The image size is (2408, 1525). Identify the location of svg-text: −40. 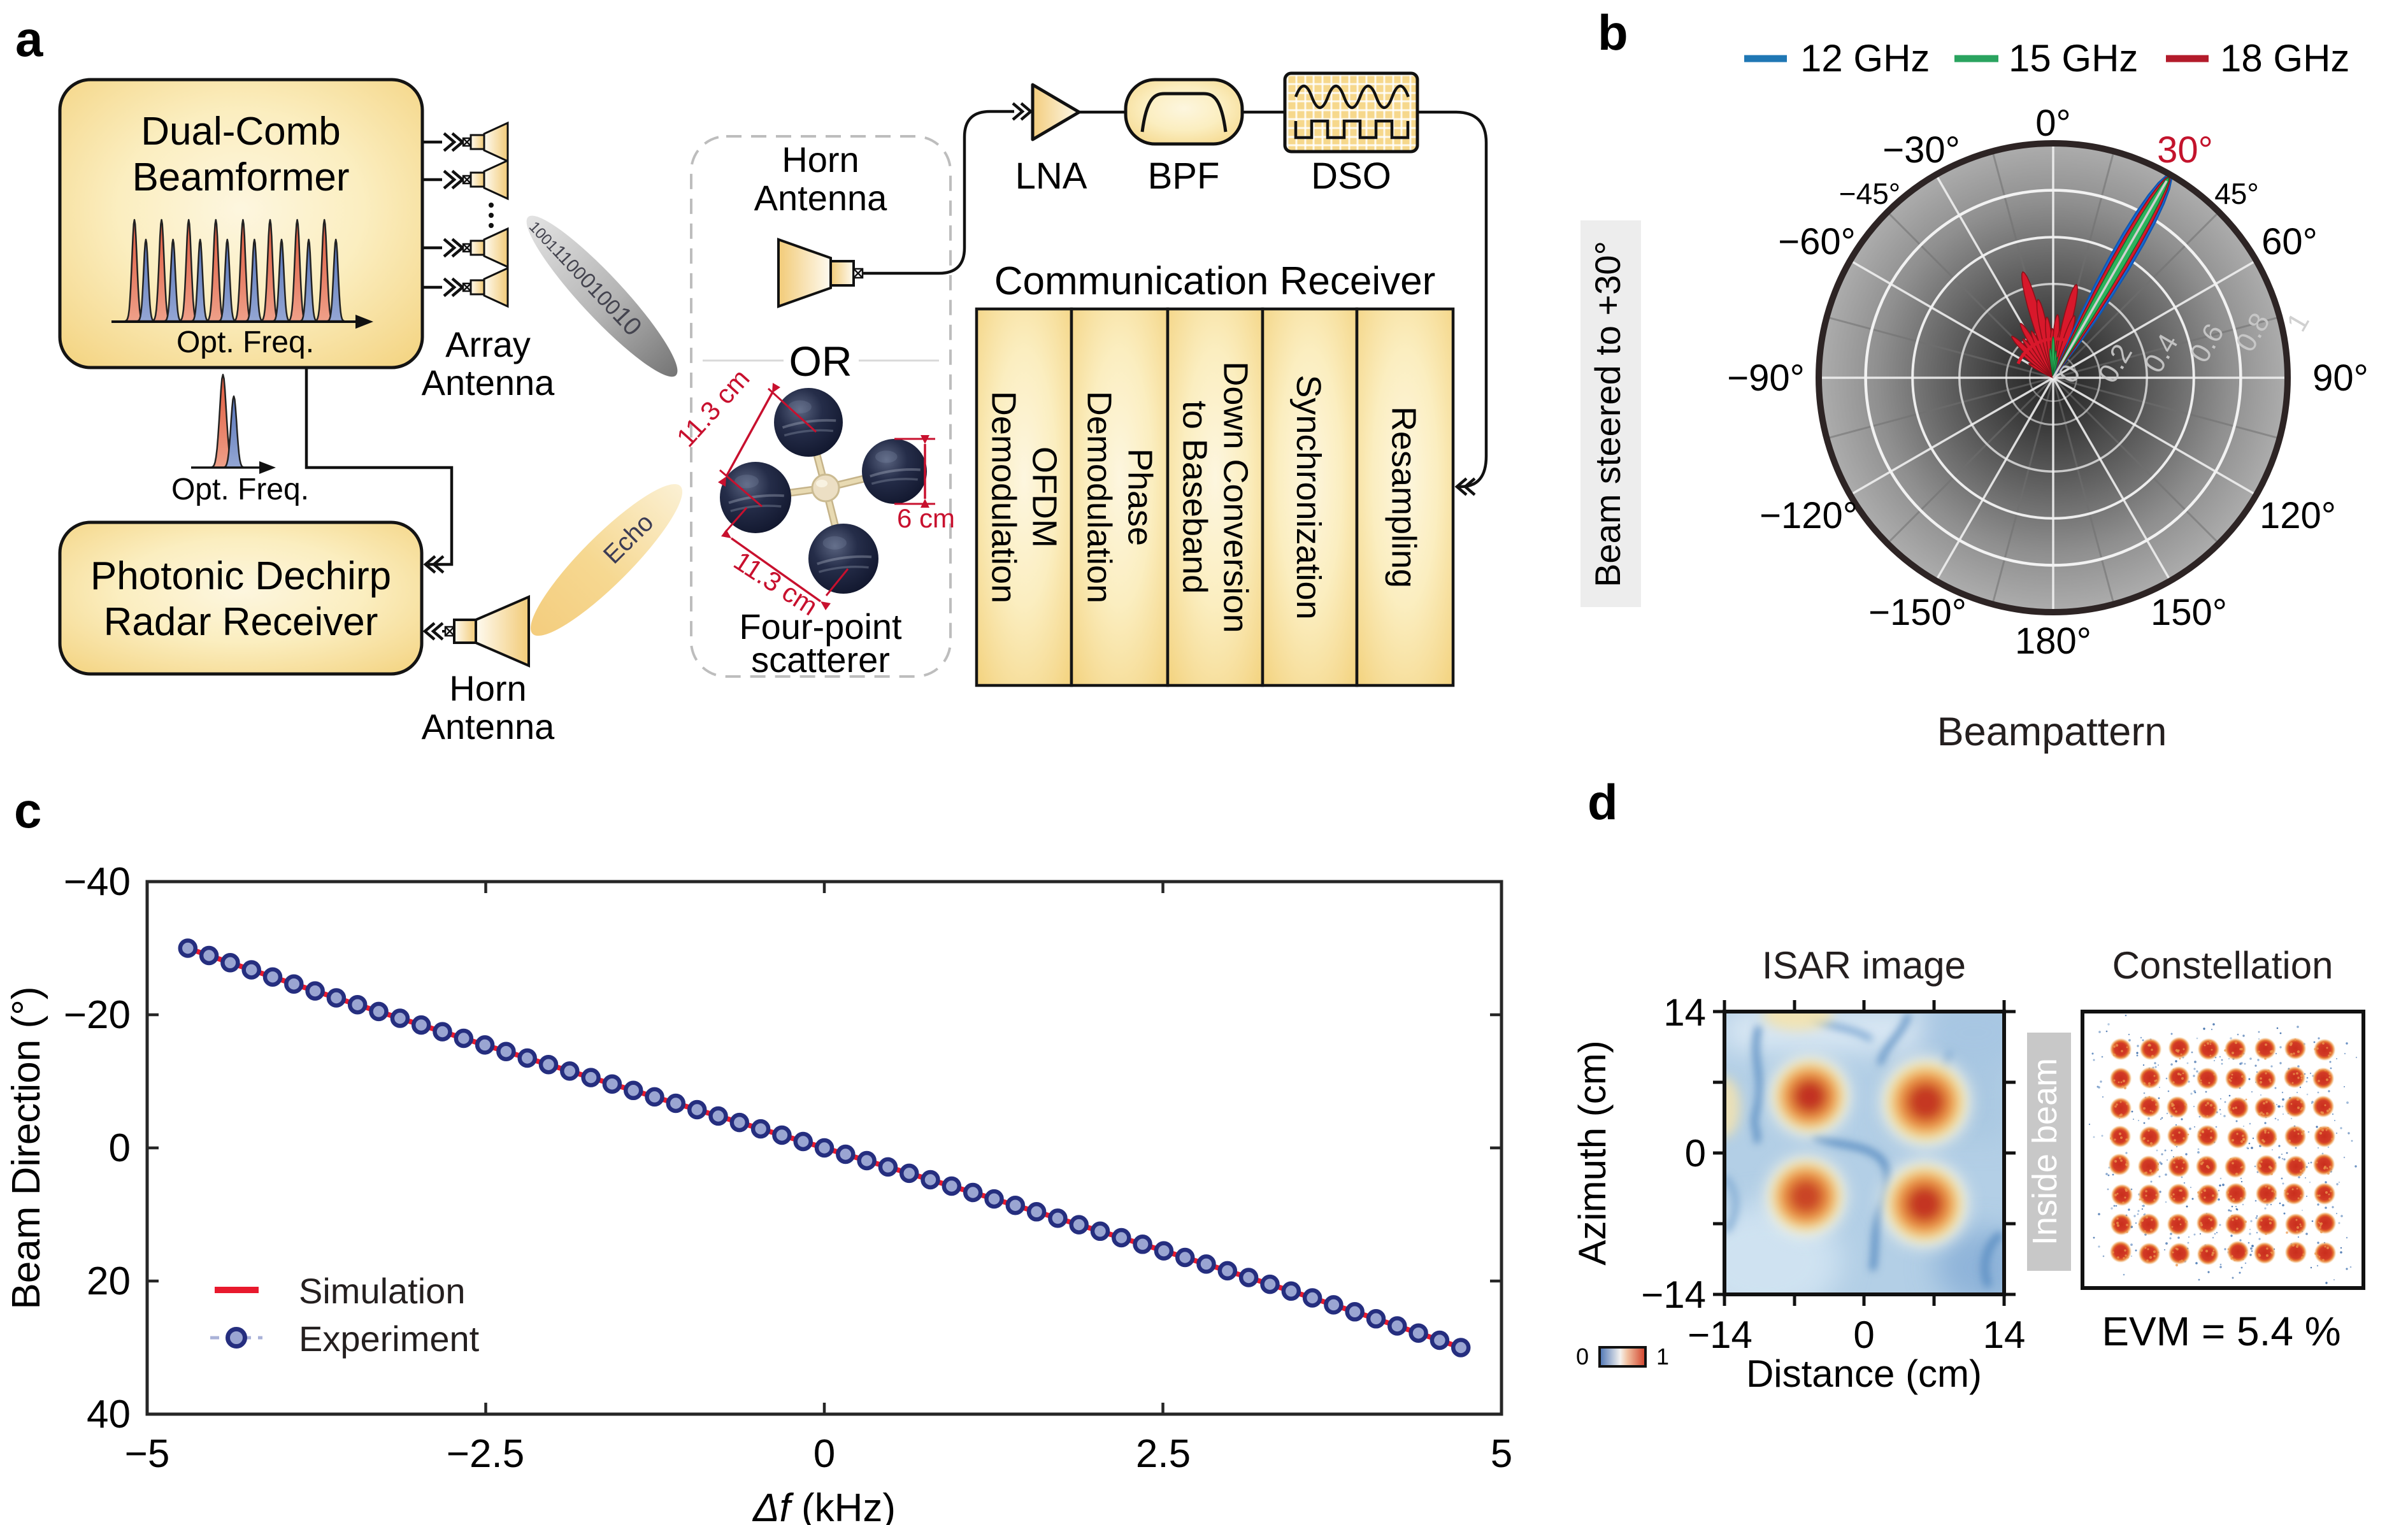
(97, 882).